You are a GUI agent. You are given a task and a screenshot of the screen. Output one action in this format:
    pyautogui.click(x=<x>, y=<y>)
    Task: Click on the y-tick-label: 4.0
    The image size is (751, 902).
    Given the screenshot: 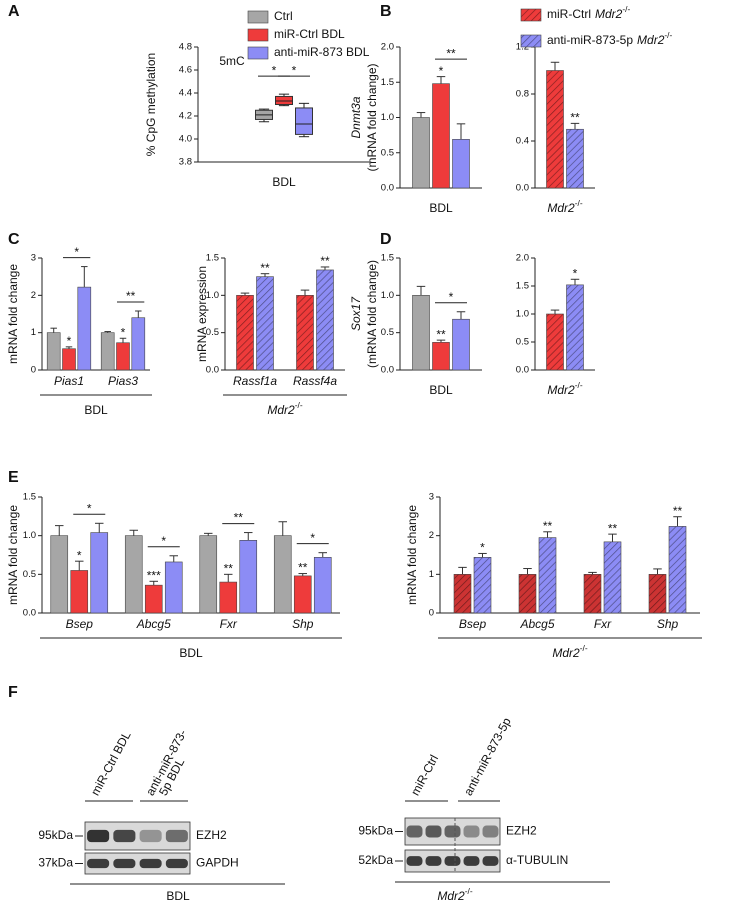 What is the action you would take?
    pyautogui.click(x=185, y=139)
    